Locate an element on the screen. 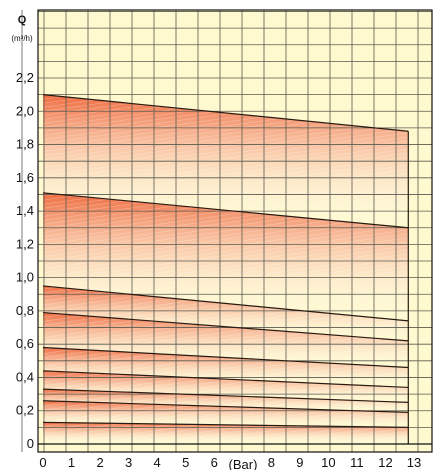 This screenshot has height=470, width=443. y-tick-label: 0,6 is located at coordinates (25, 343).